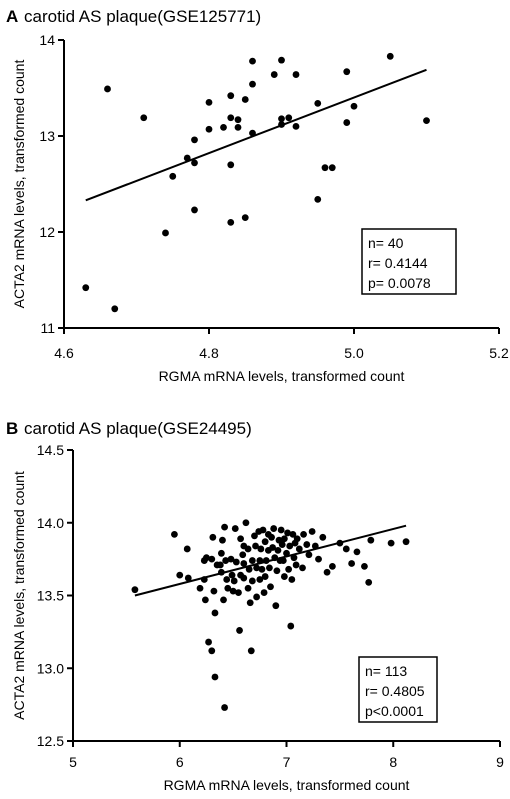  I want to click on x-tick-label: 7, so click(287, 762).